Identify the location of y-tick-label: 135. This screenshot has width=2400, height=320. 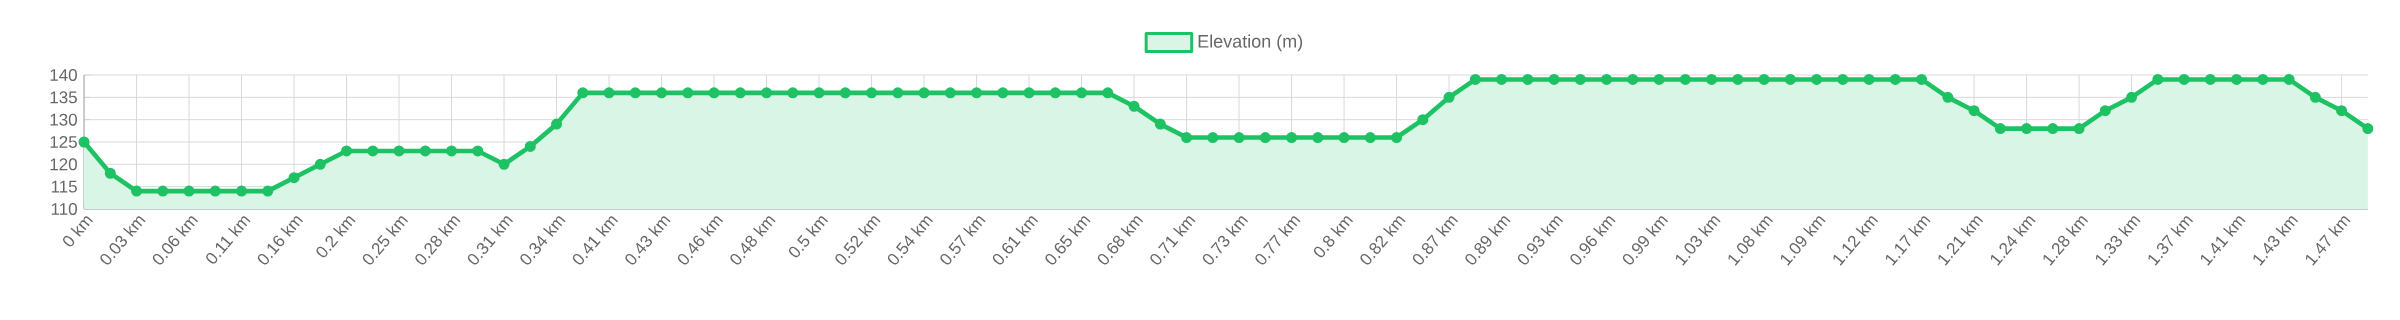
(63, 97).